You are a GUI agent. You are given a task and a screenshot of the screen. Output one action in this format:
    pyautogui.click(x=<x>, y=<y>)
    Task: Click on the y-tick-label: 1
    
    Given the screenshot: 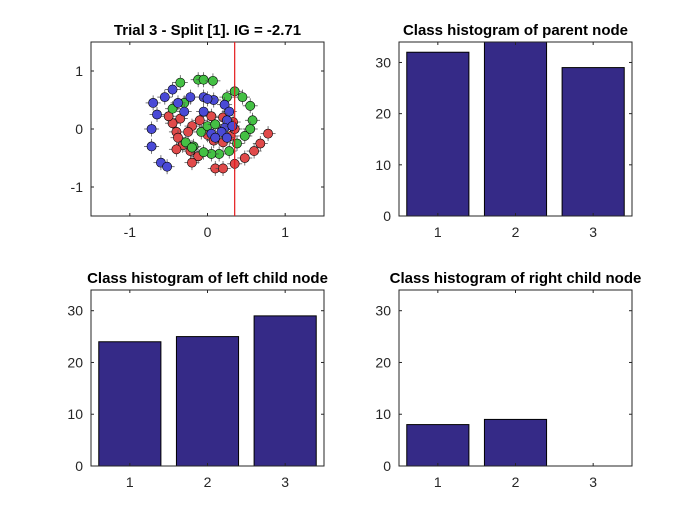 What is the action you would take?
    pyautogui.click(x=79, y=71)
    